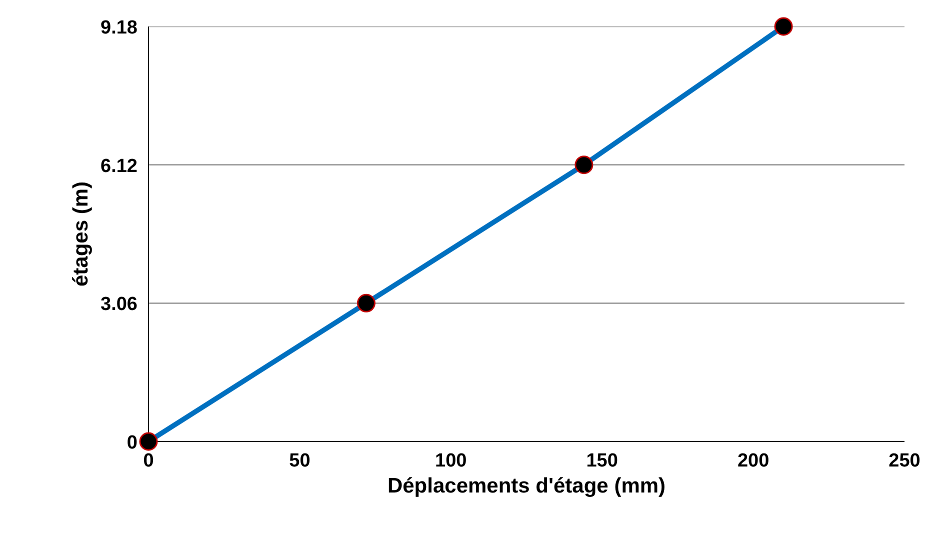 This screenshot has width=930, height=537. Describe the element at coordinates (132, 443) in the screenshot. I see `y-tick-label: 0` at that location.